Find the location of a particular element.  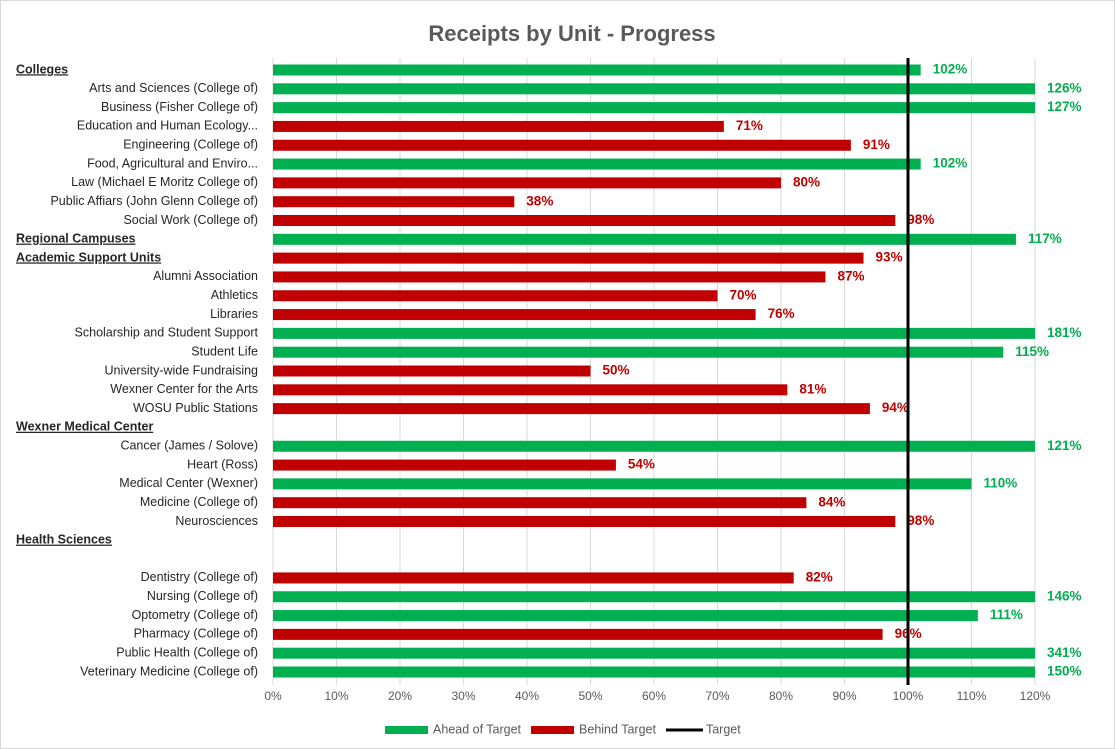

category-label: Student Life is located at coordinates (224, 351).